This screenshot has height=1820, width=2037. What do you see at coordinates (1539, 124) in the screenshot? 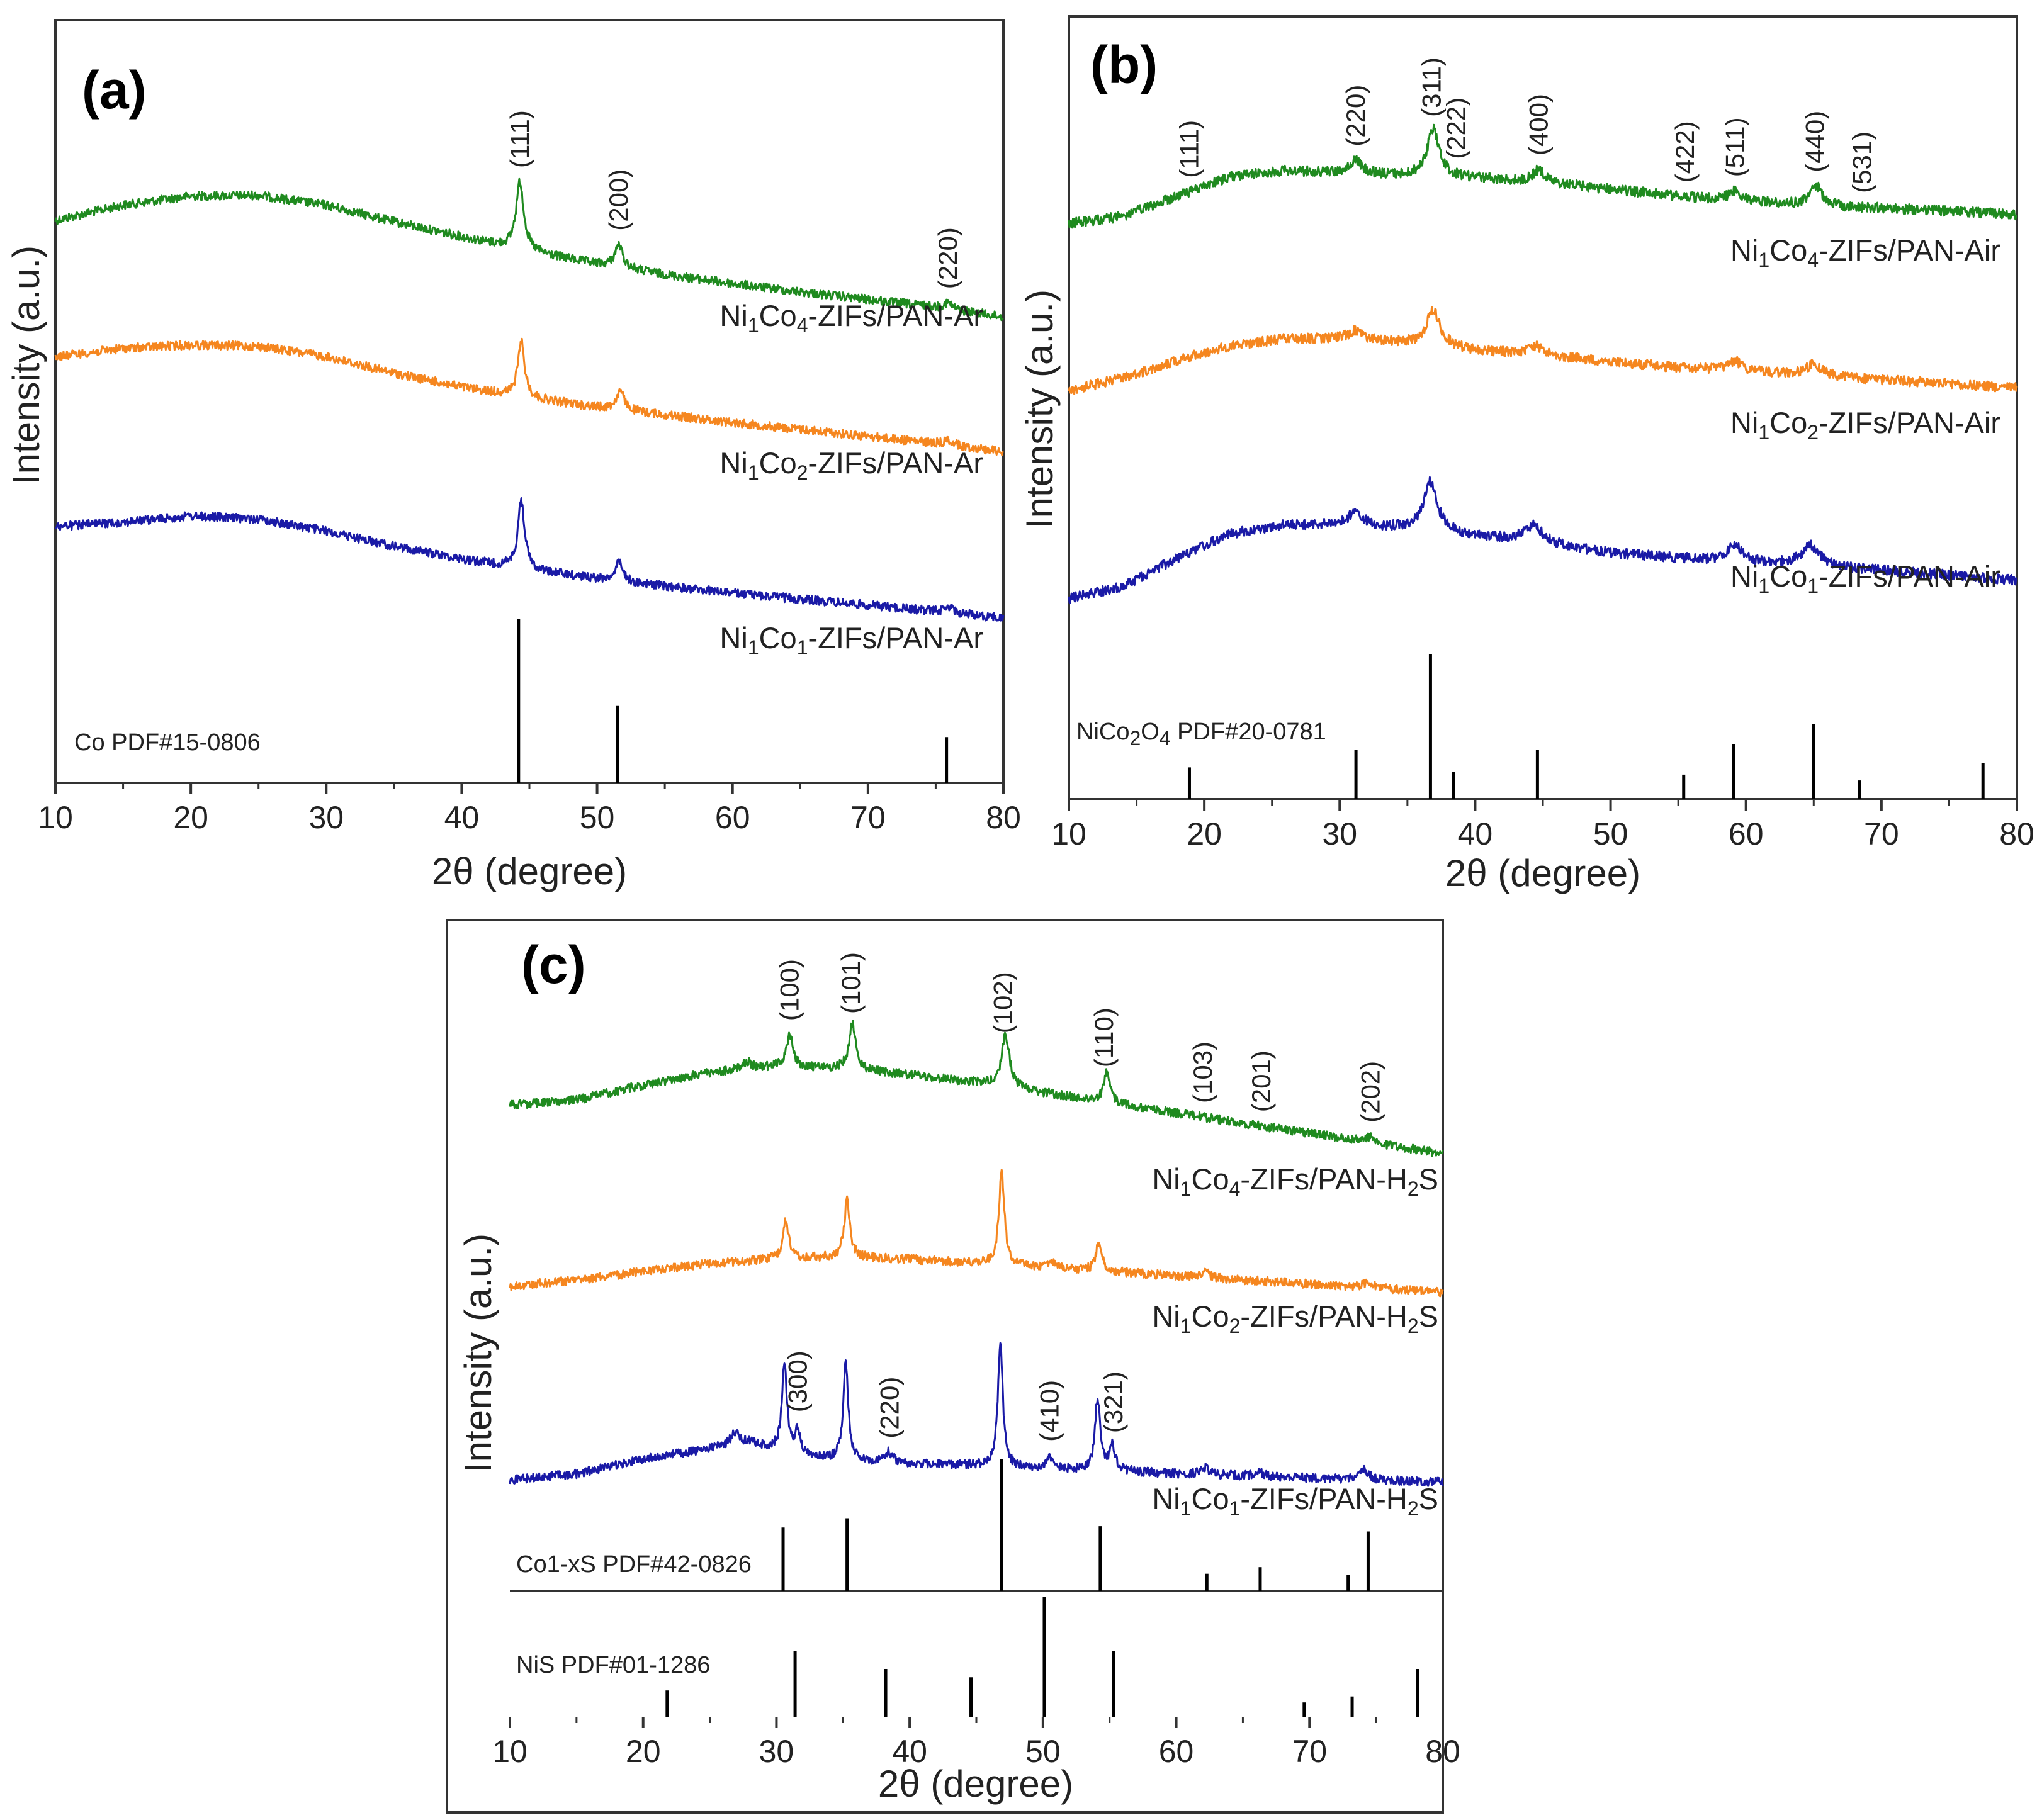
I see `hkl-label: (400)` at bounding box center [1539, 124].